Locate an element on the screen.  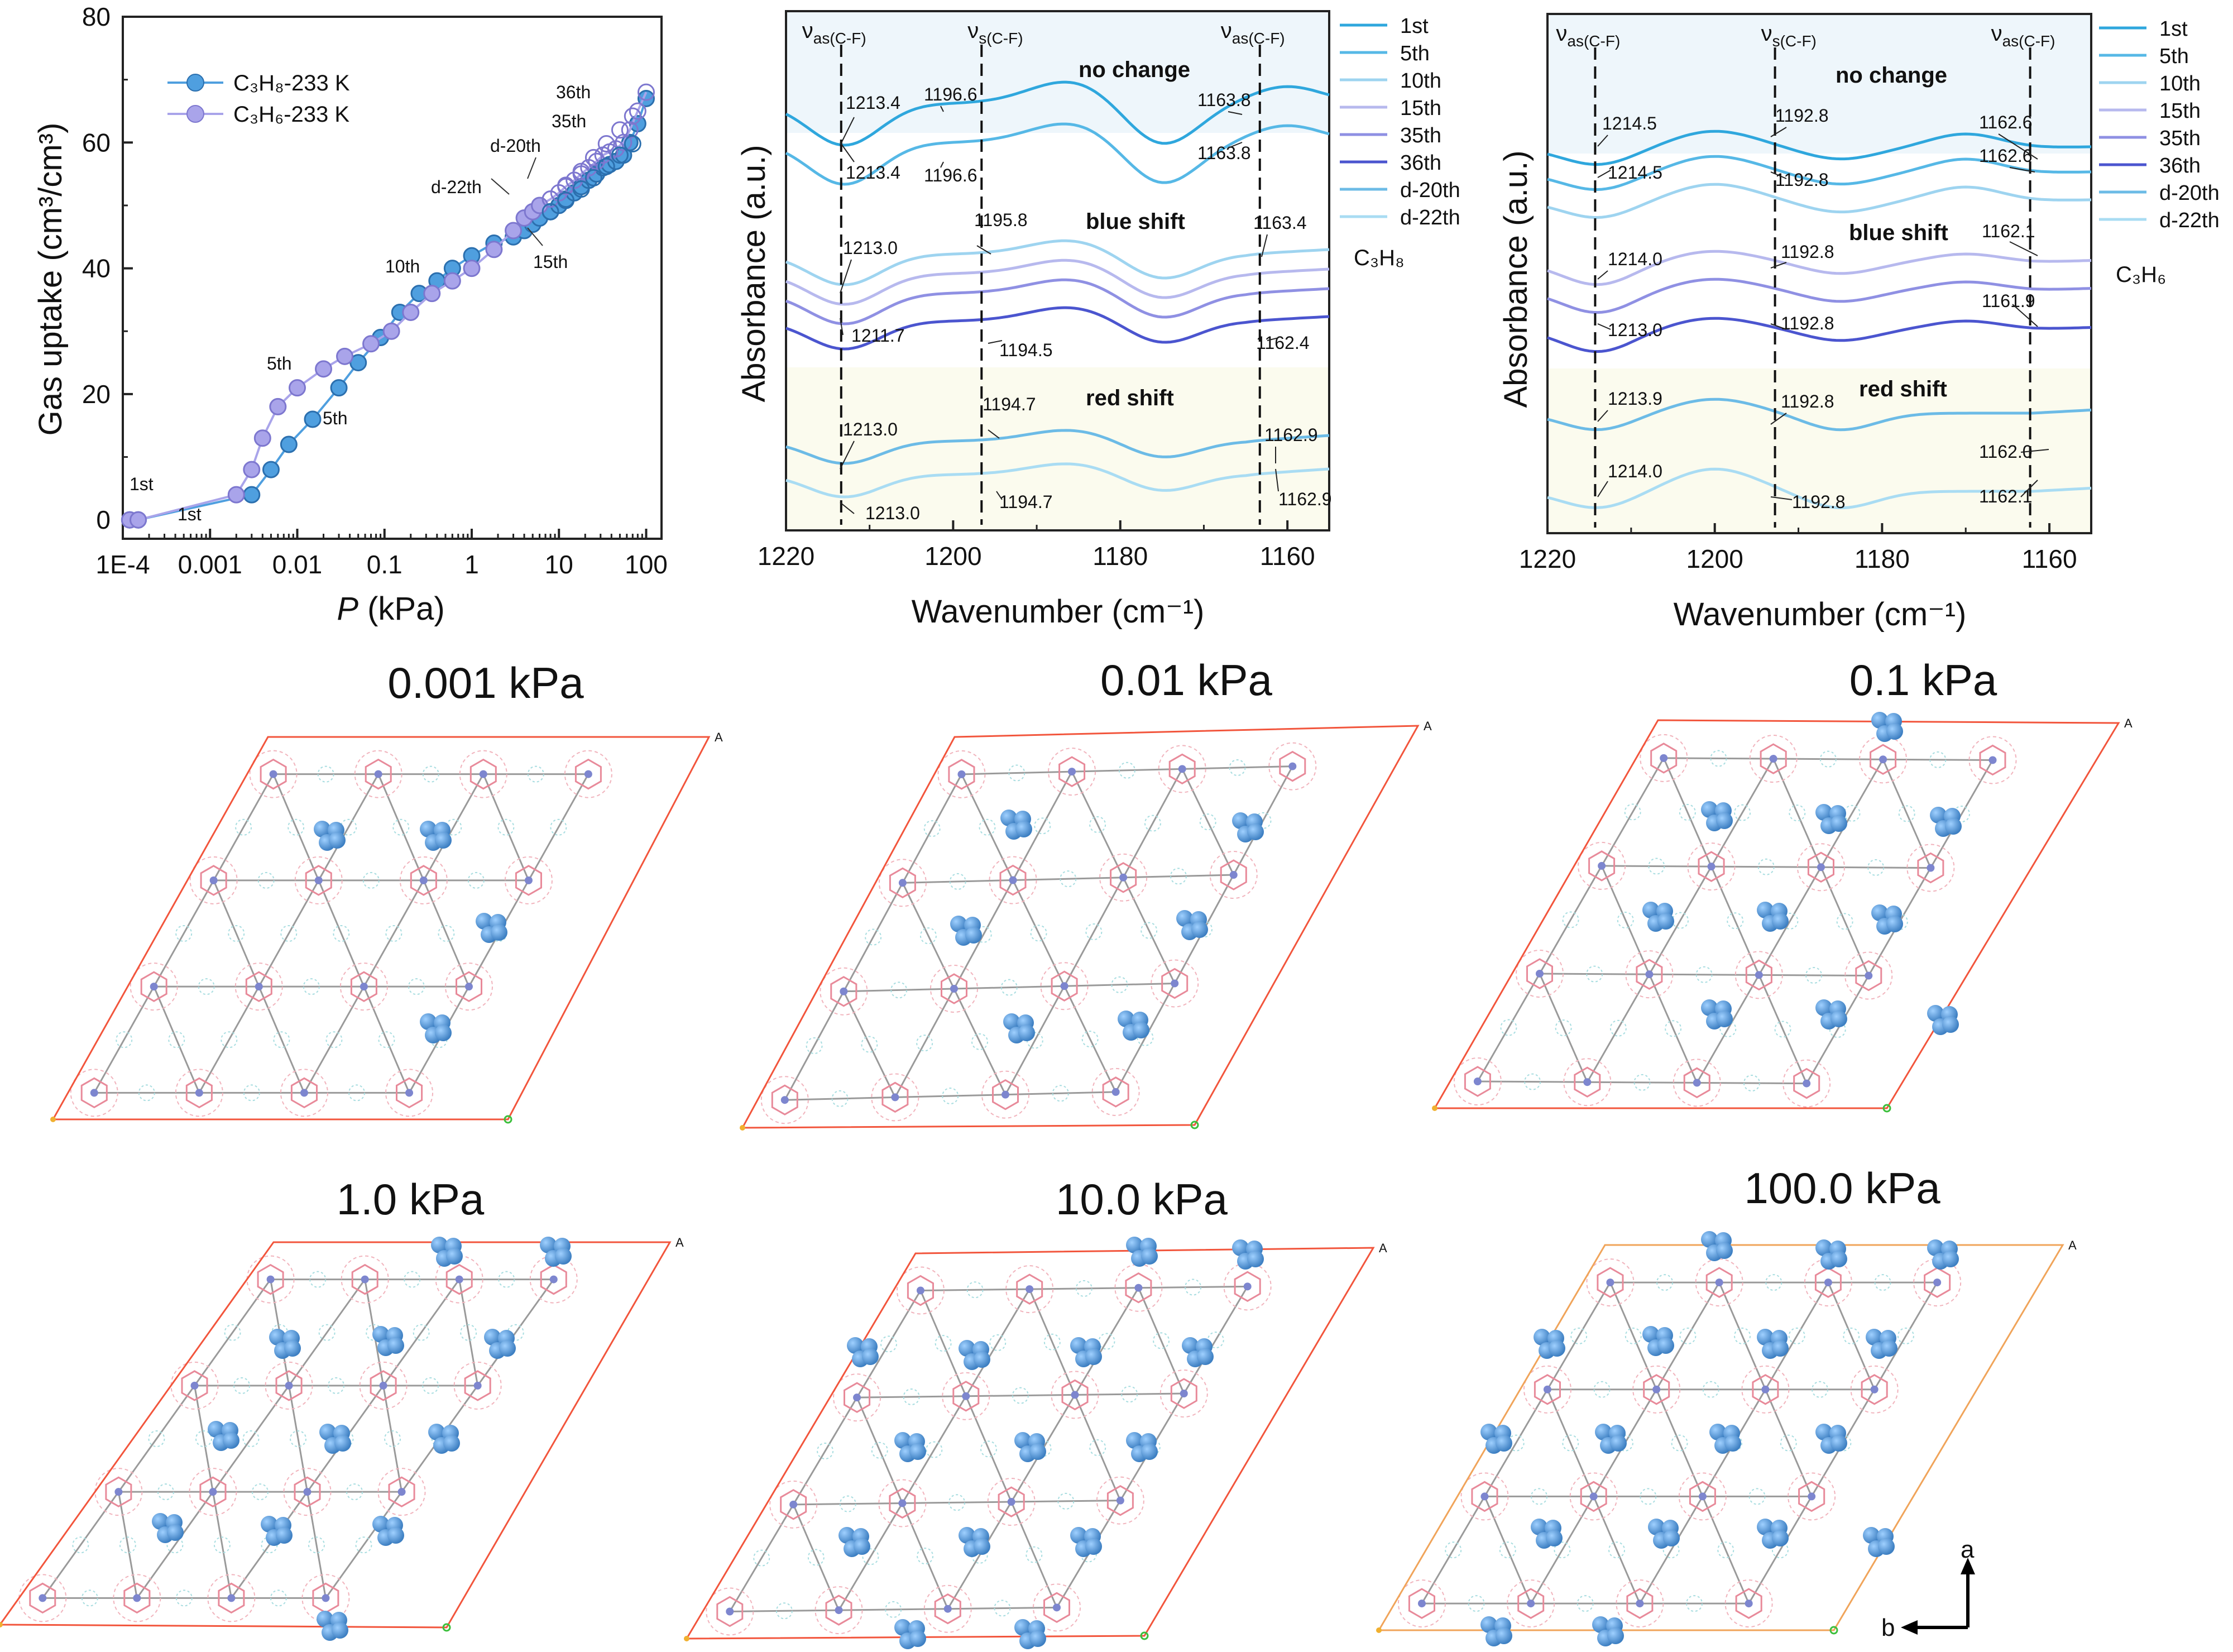
ftir-spectrum-curve is located at coordinates (1057, 480).